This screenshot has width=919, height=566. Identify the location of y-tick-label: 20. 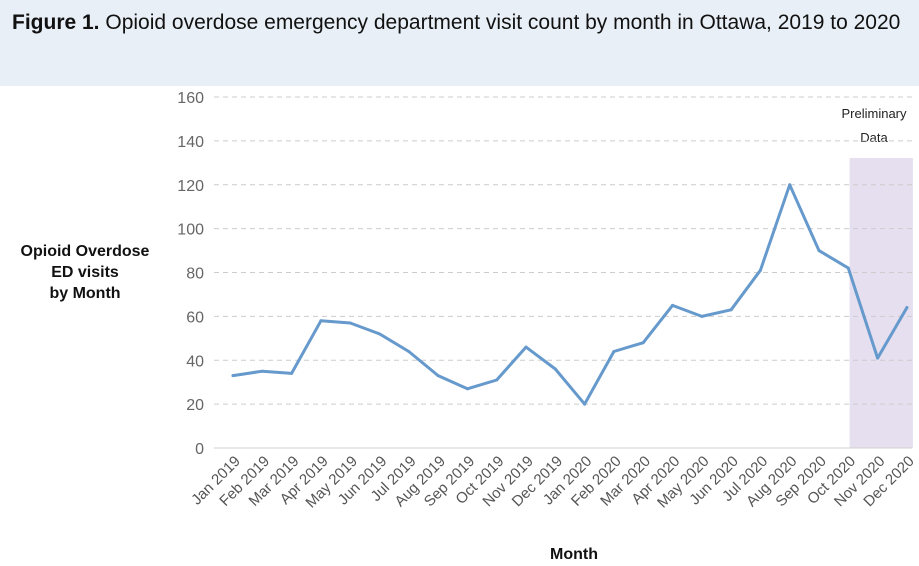
(195, 405).